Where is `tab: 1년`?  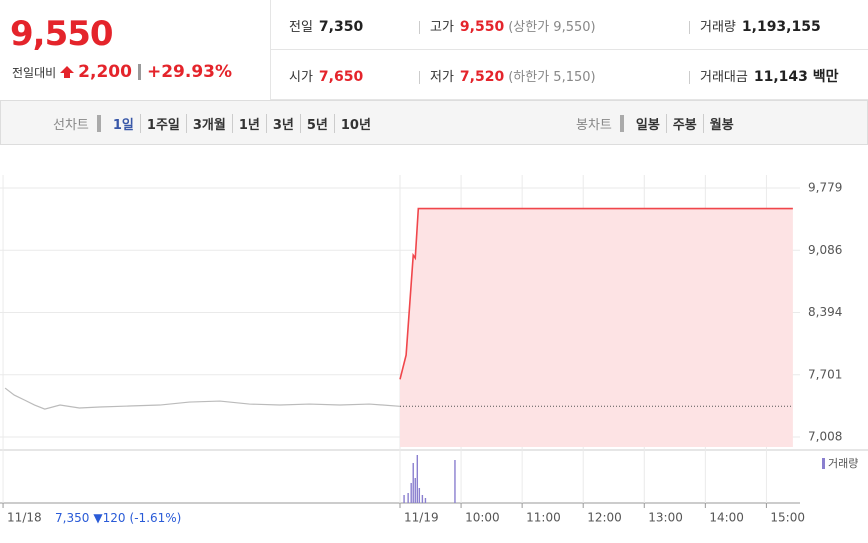
tab: 1년 is located at coordinates (248, 123).